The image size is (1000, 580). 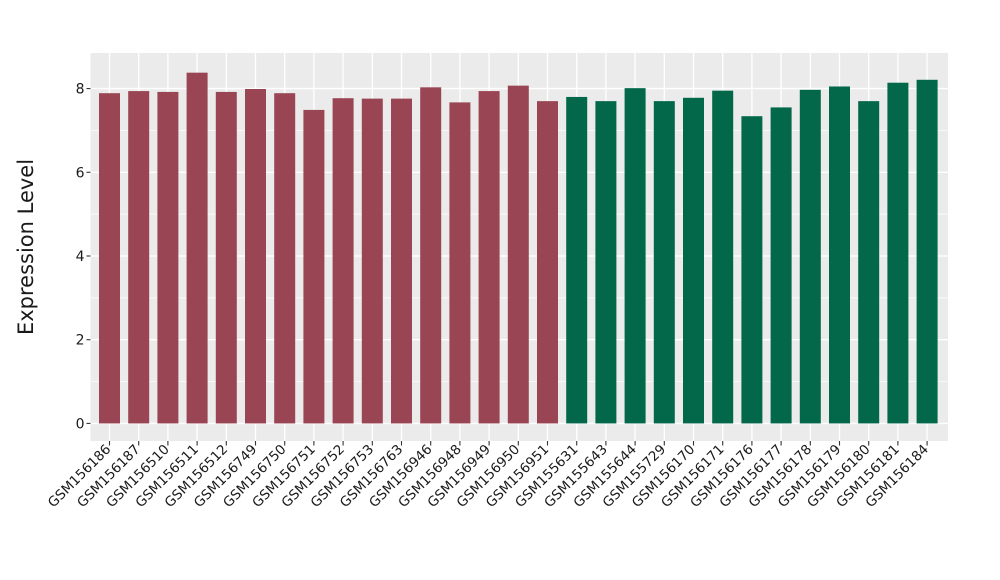 What do you see at coordinates (80, 173) in the screenshot?
I see `y-tick-label: 6` at bounding box center [80, 173].